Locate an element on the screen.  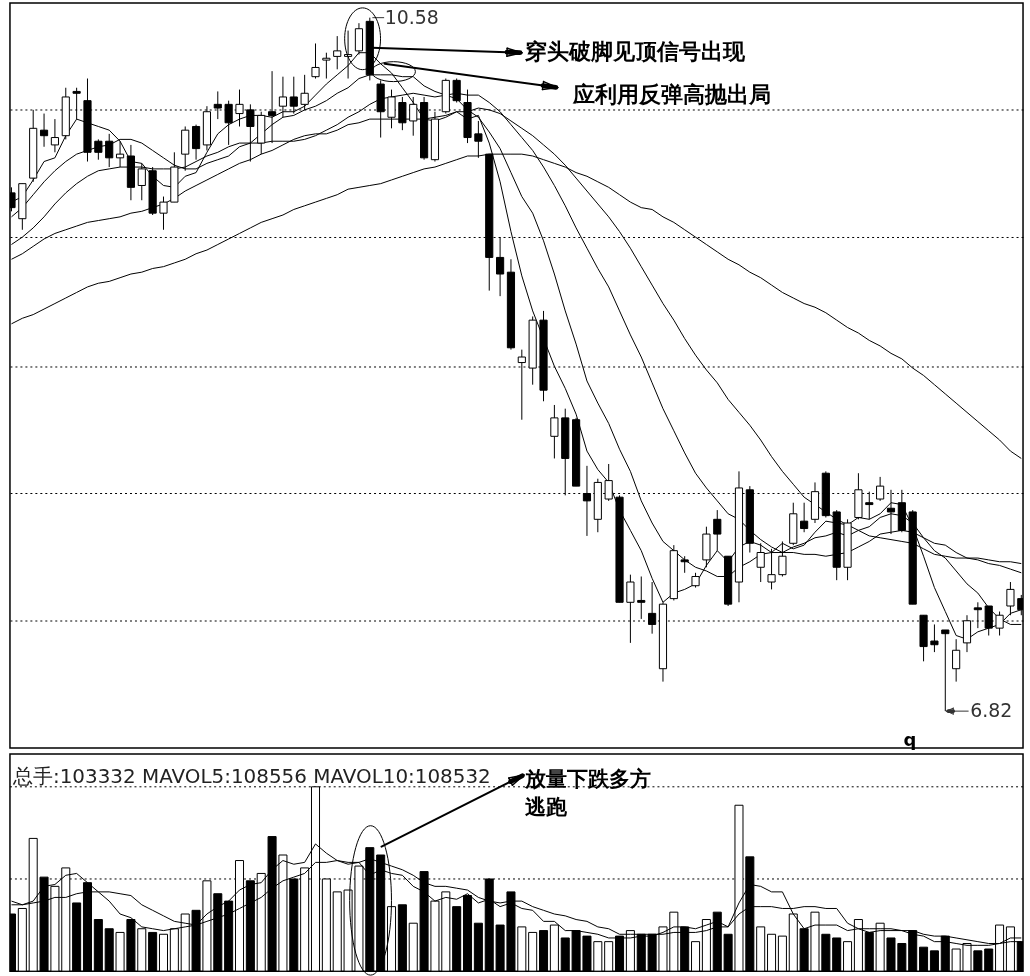
annotation: 总手:103332 MAVOL5:108556 MAVOL10:108532 is located at coordinates (251, 776).